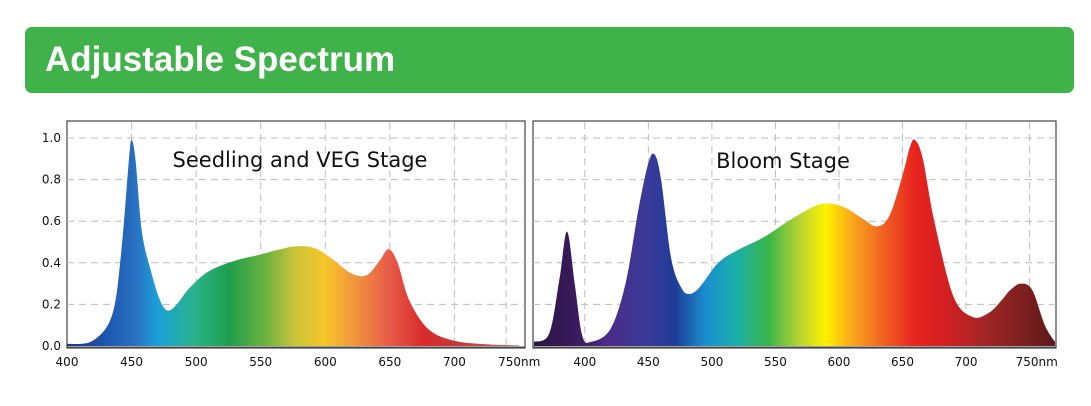 The image size is (1091, 406). Describe the element at coordinates (196, 362) in the screenshot. I see `veg-x-tick-500: 500` at that location.